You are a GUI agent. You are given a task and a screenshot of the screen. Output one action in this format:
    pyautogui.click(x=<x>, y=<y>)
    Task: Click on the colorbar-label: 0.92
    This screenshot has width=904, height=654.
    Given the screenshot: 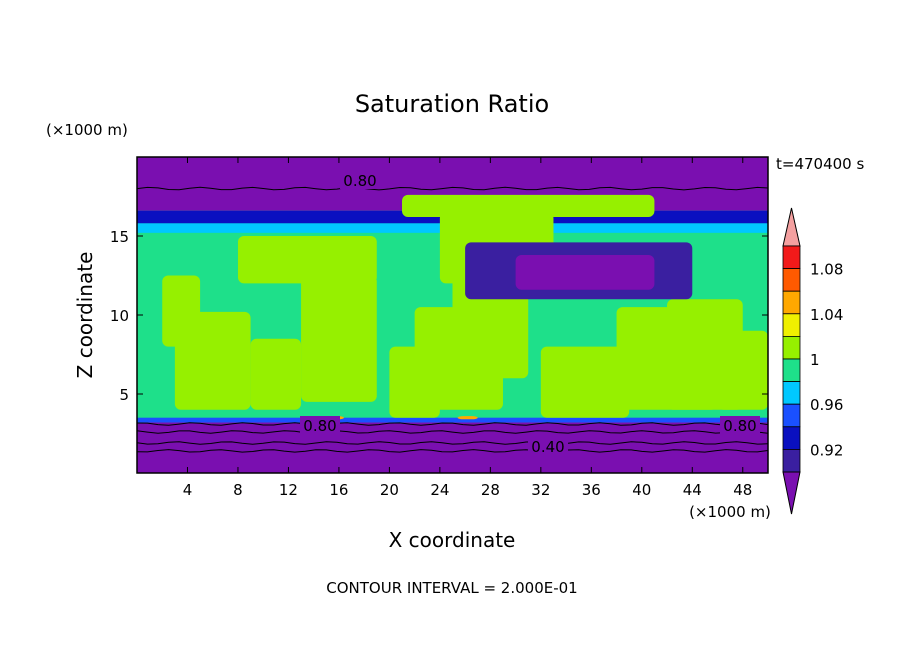 What is the action you would take?
    pyautogui.click(x=826, y=450)
    